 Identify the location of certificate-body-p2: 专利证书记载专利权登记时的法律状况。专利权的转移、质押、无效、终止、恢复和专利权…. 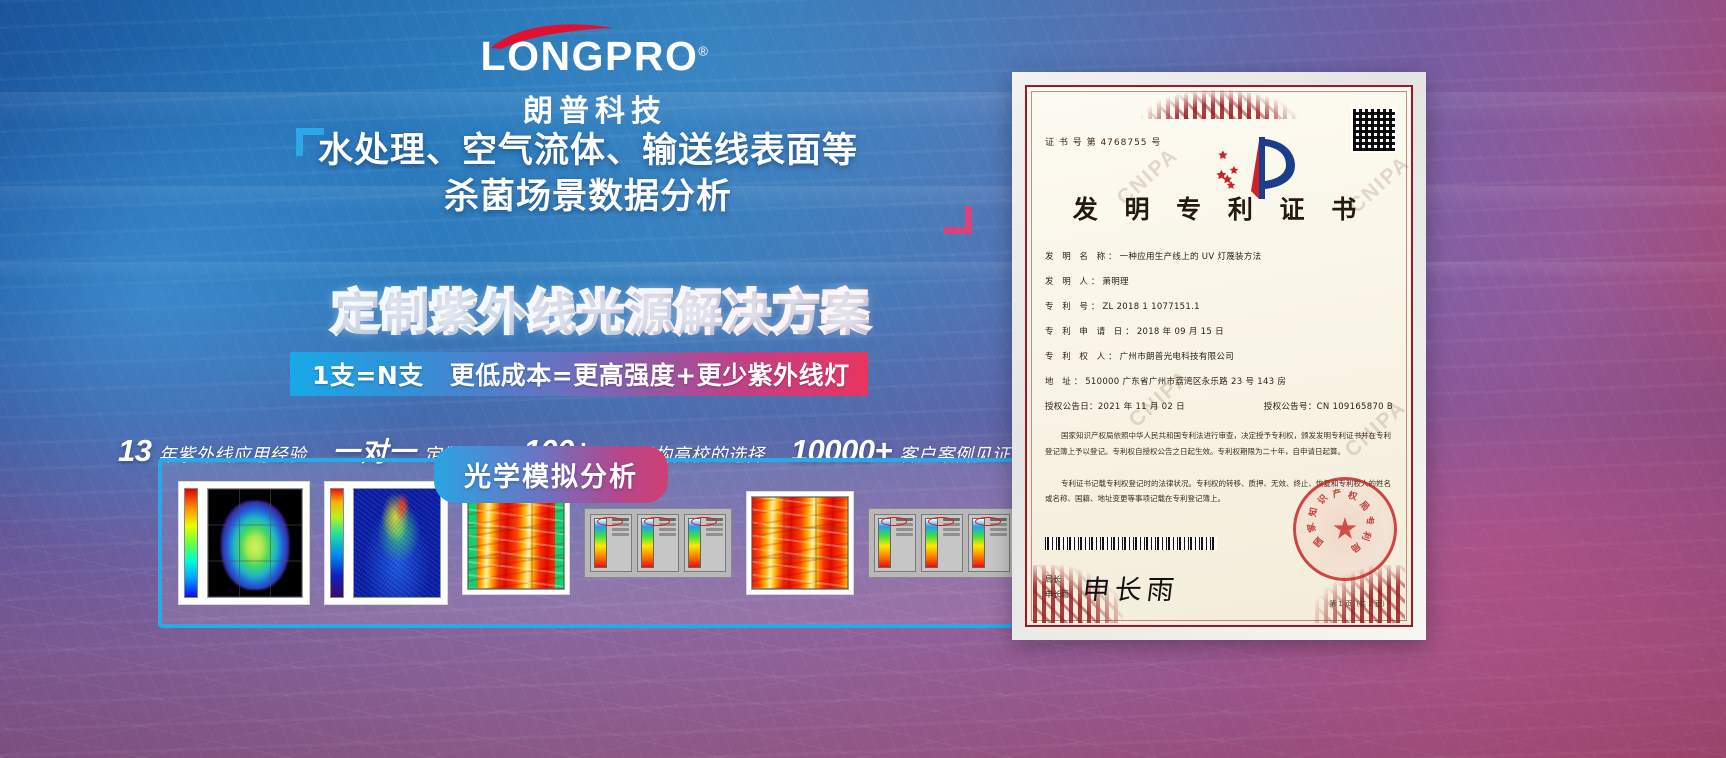
(1218, 491).